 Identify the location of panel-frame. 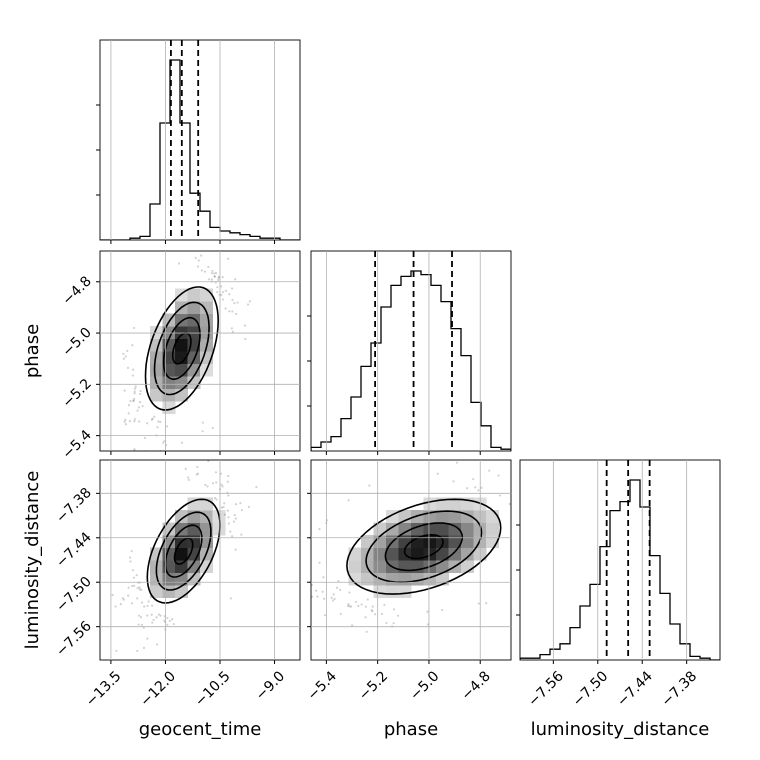
(411, 351).